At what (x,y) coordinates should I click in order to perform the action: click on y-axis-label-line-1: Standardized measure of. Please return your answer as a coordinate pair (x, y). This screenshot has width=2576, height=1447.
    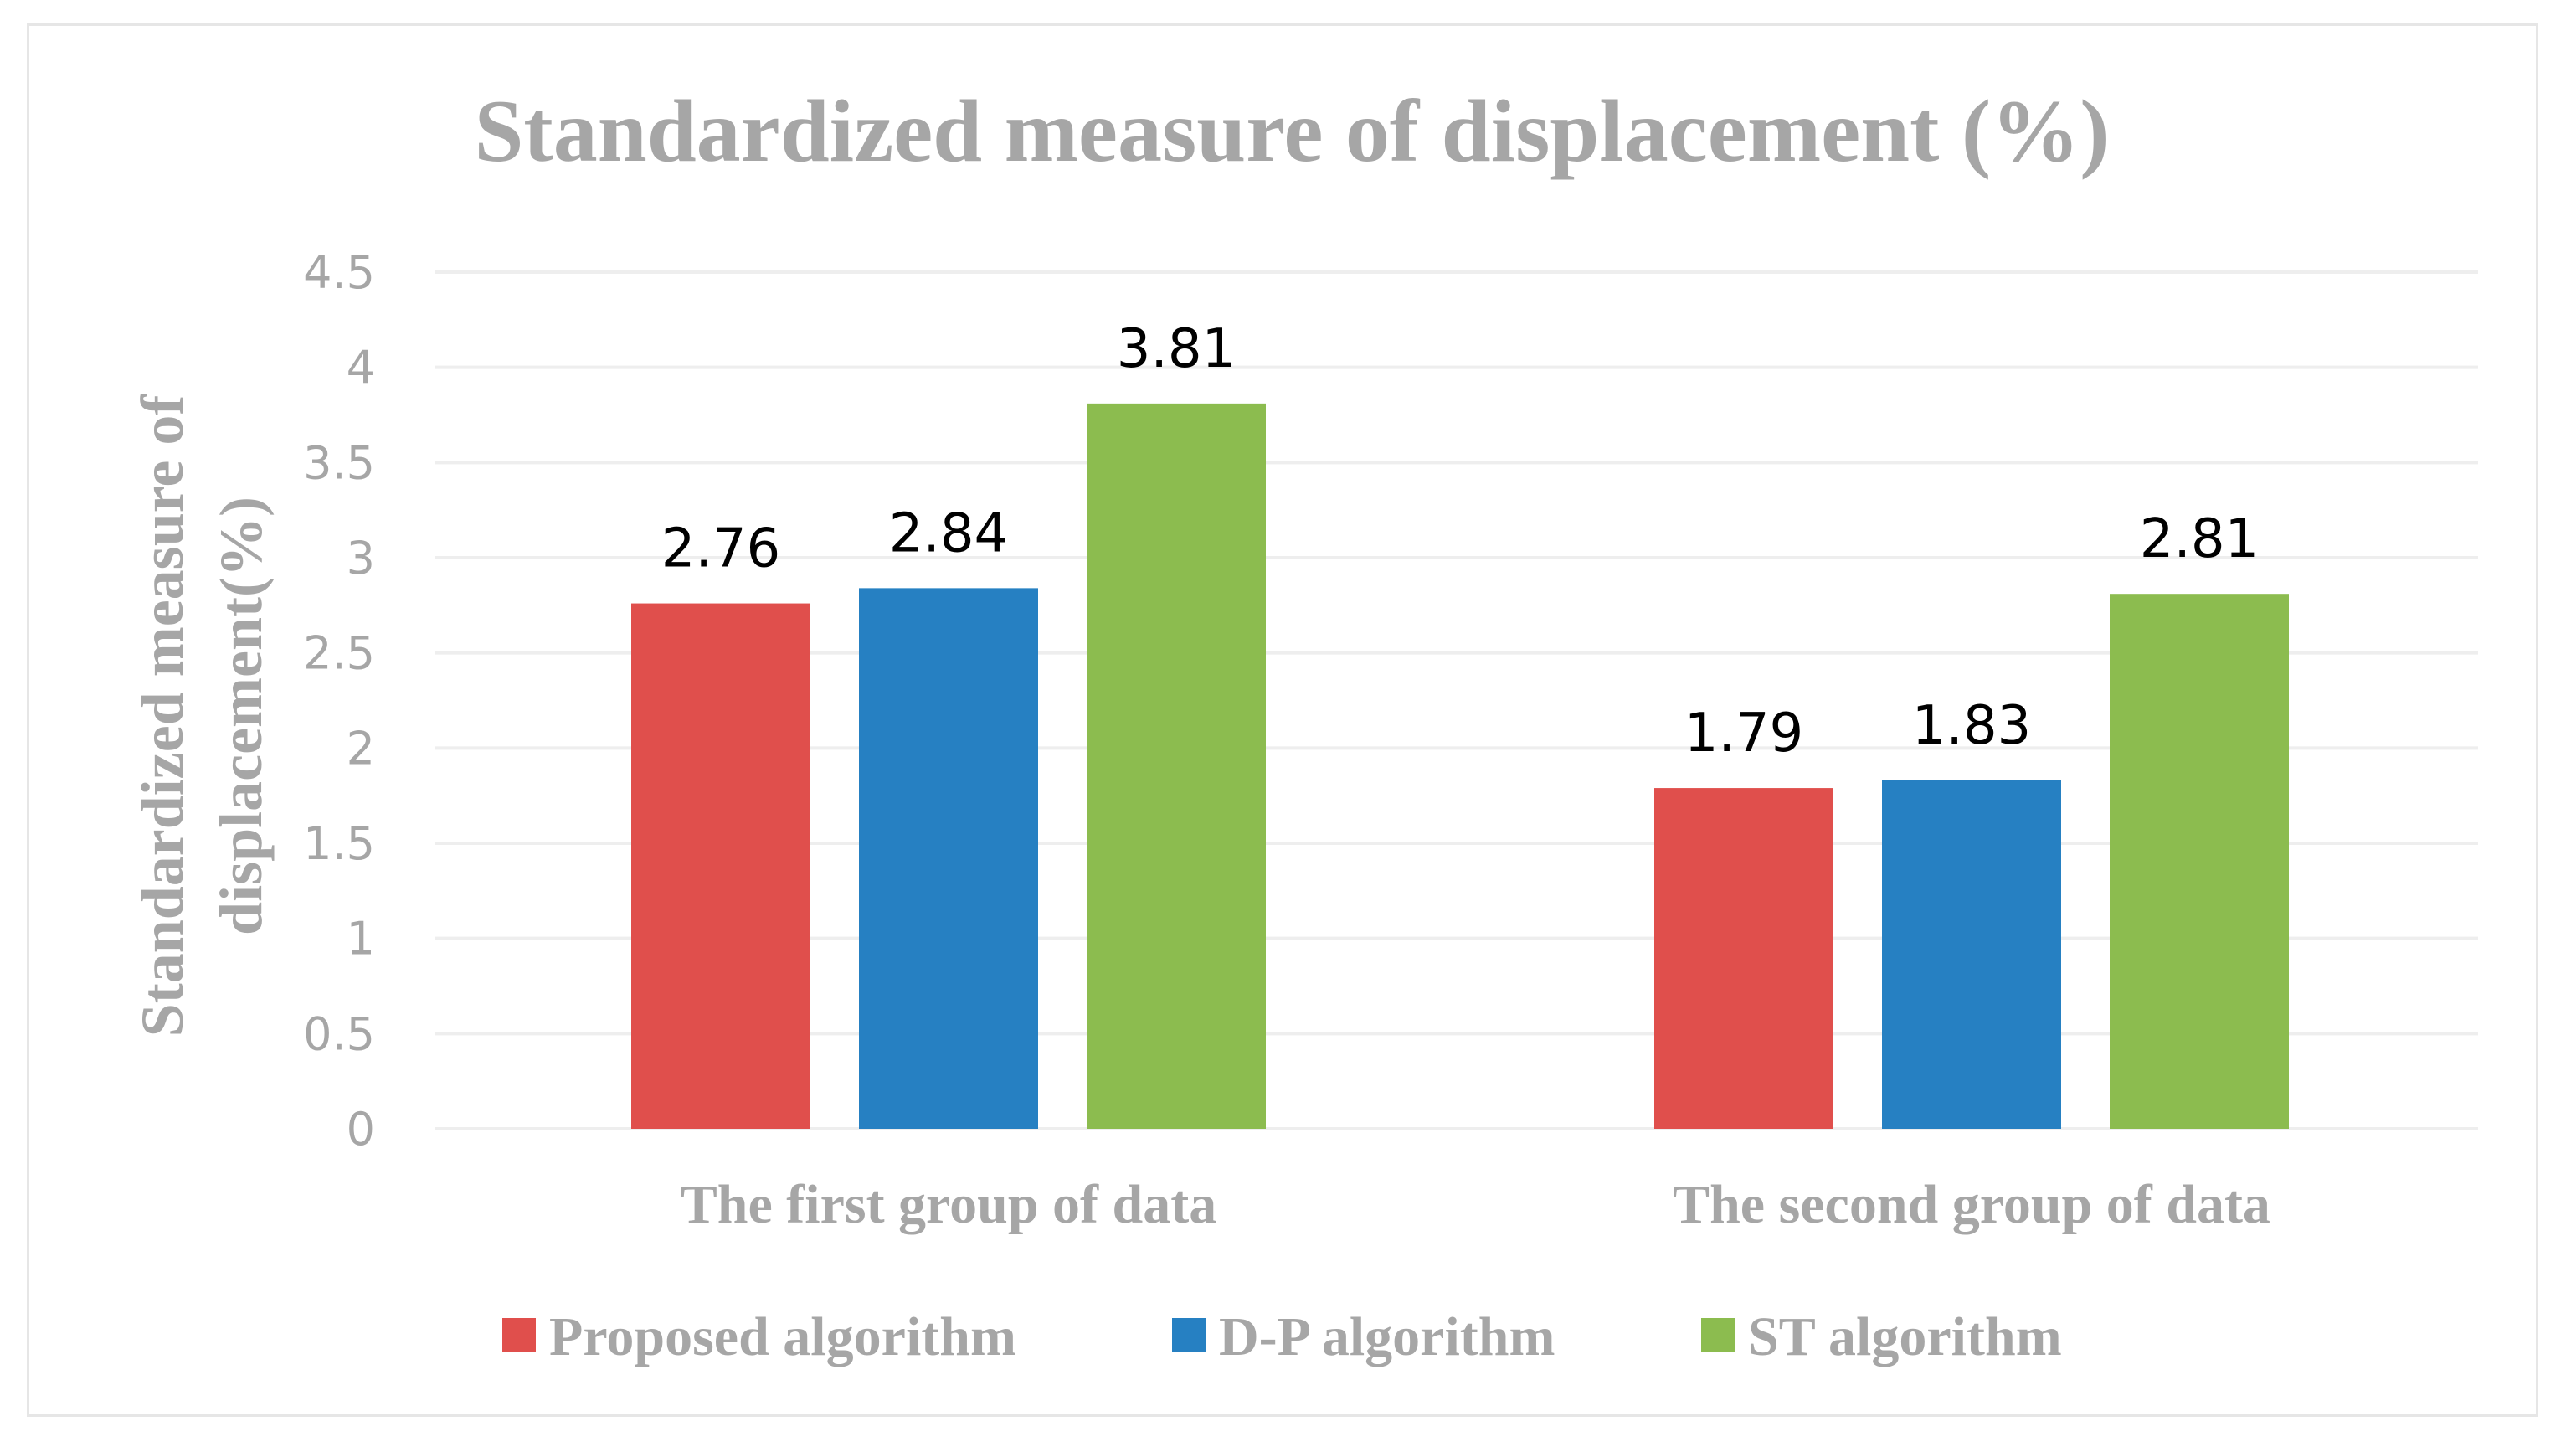
    Looking at the image, I should click on (163, 716).